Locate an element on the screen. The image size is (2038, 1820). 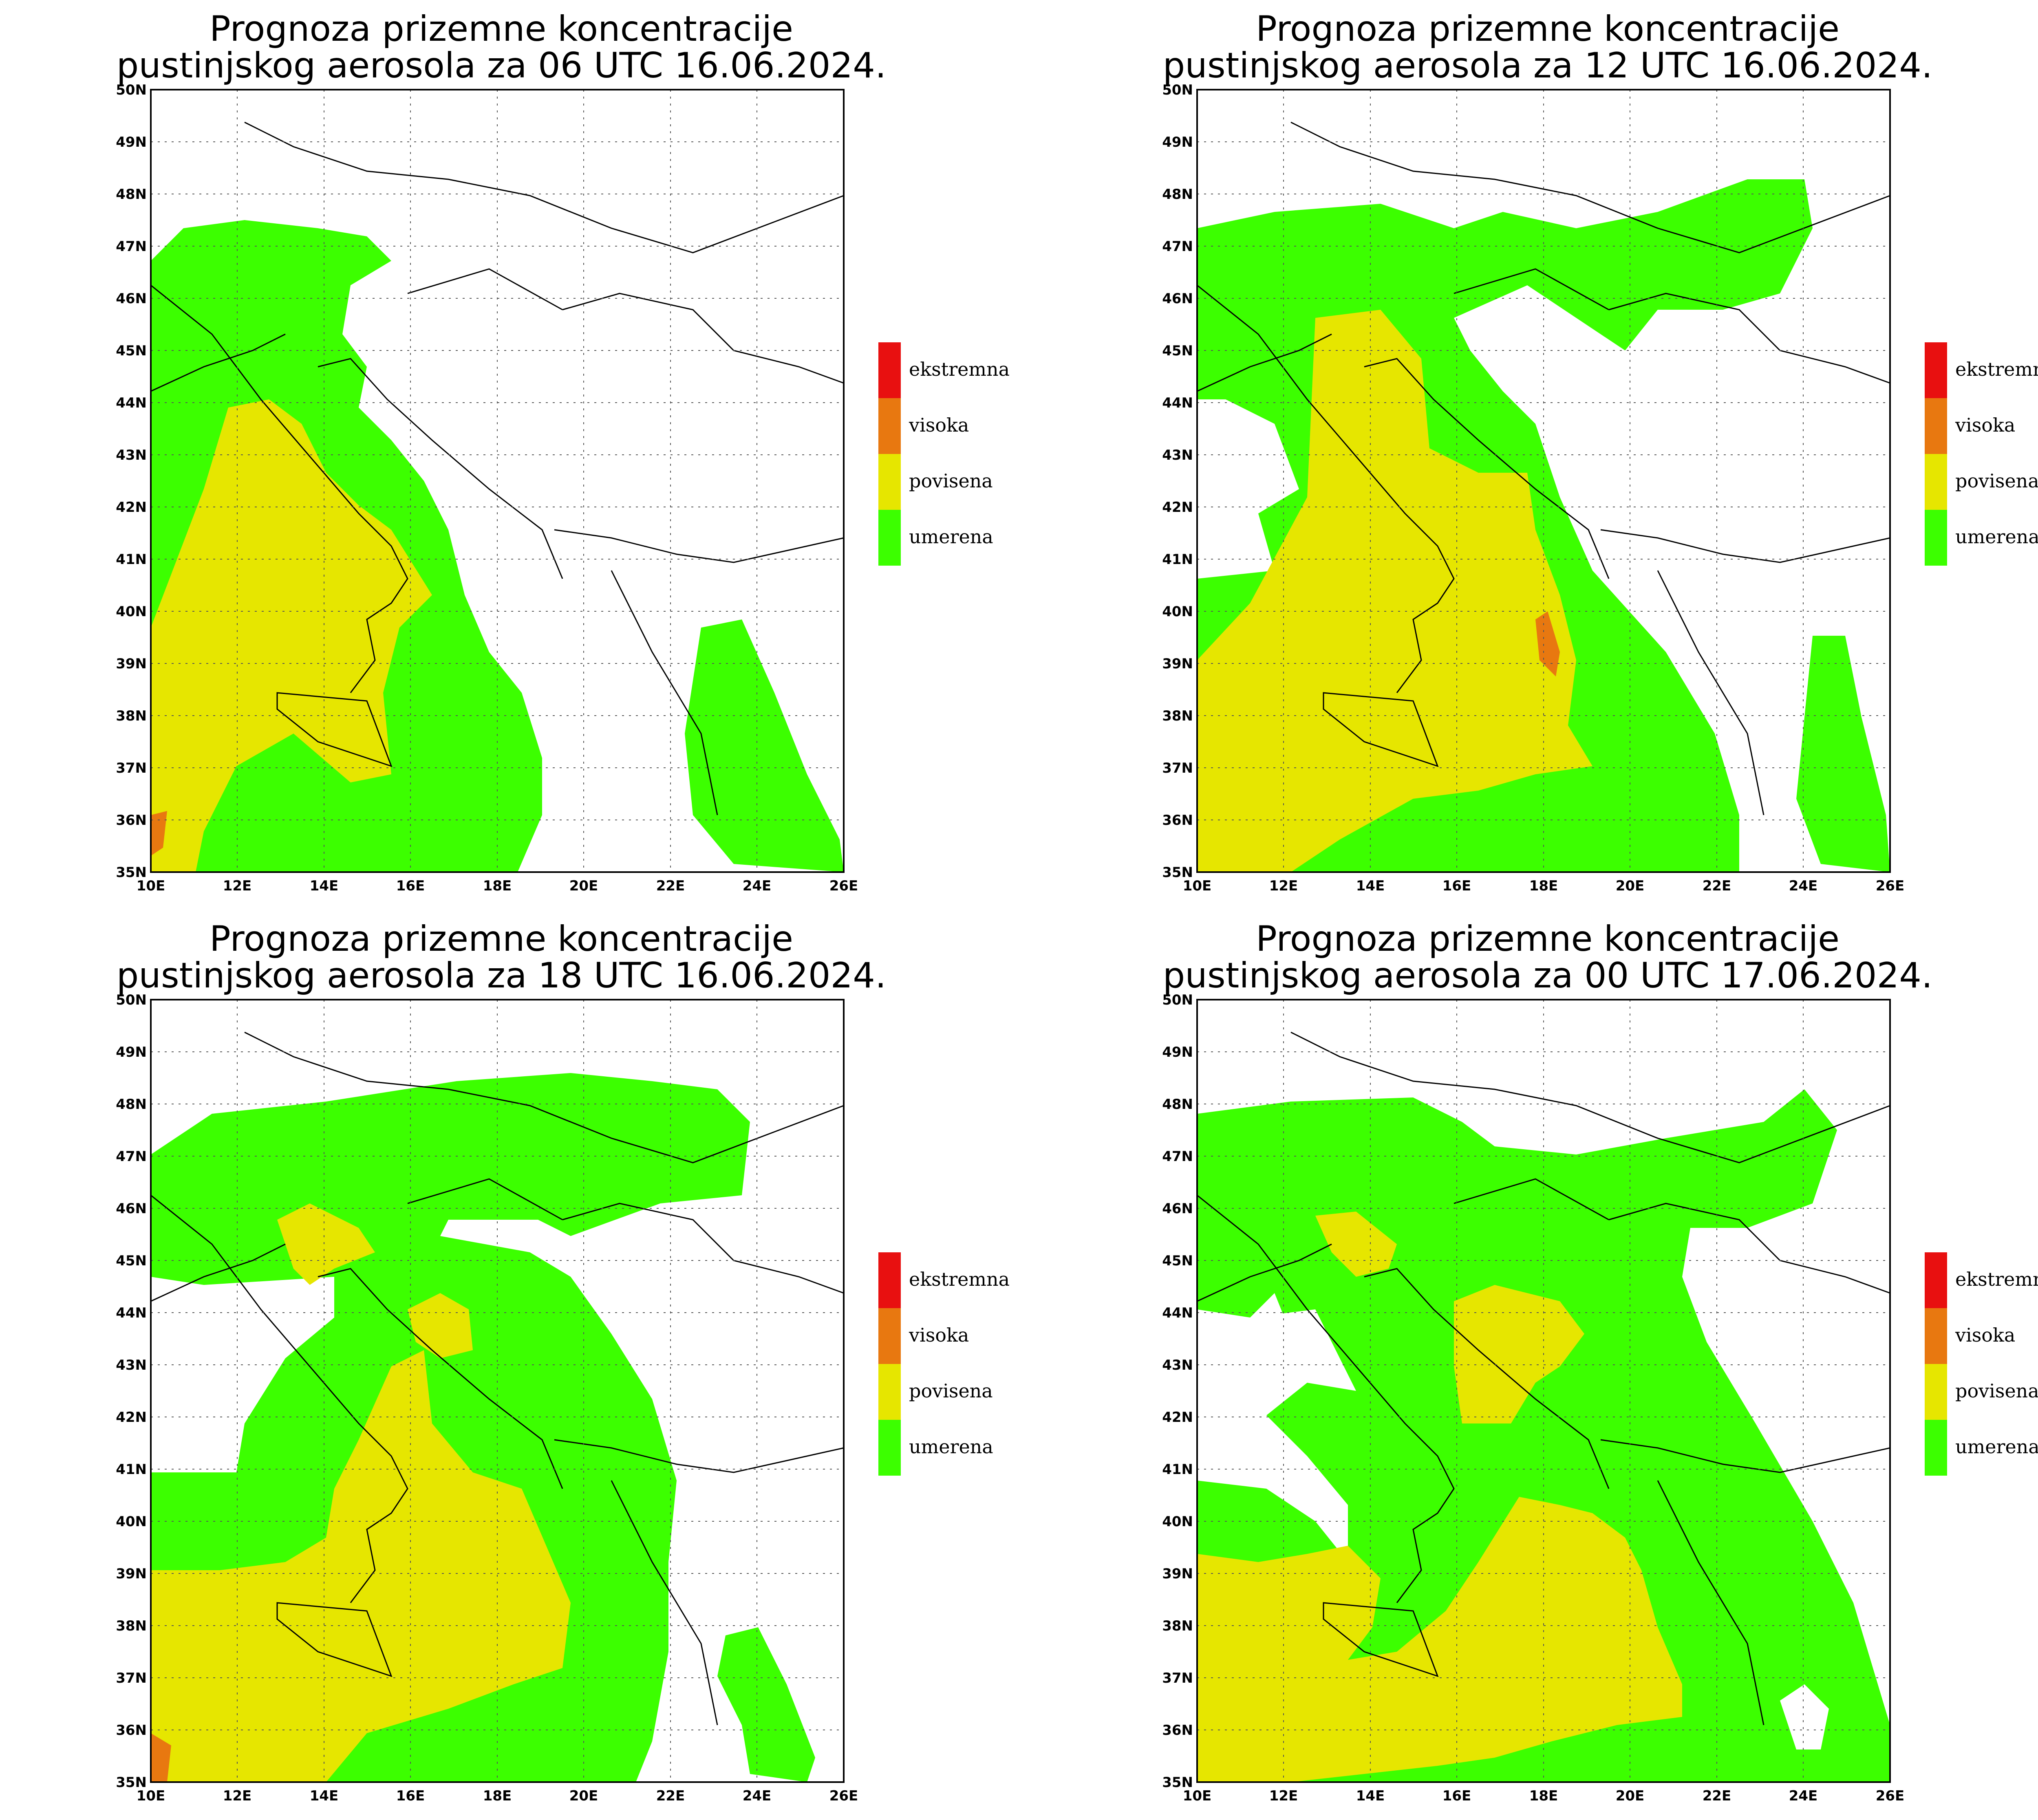
lon-label: 22E is located at coordinates (670, 1796).